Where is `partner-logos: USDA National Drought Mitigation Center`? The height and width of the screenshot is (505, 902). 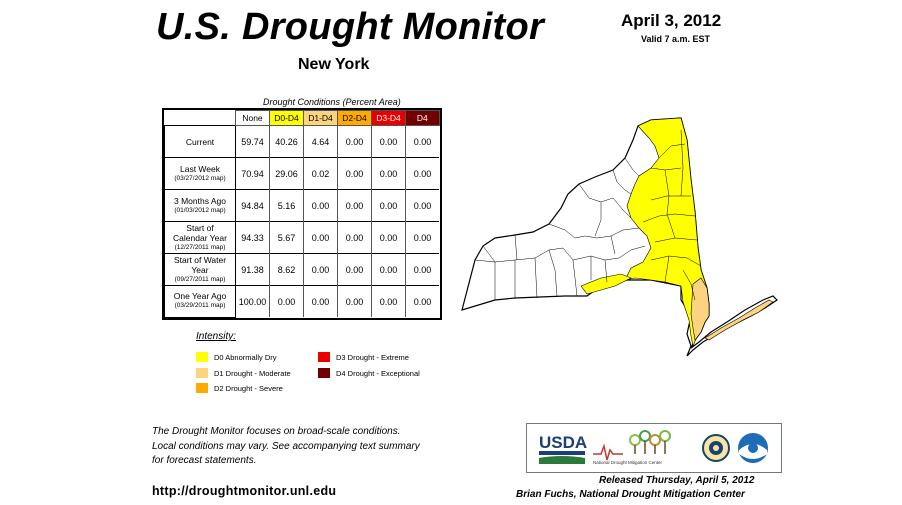 partner-logos: USDA National Drought Mitigation Center is located at coordinates (654, 448).